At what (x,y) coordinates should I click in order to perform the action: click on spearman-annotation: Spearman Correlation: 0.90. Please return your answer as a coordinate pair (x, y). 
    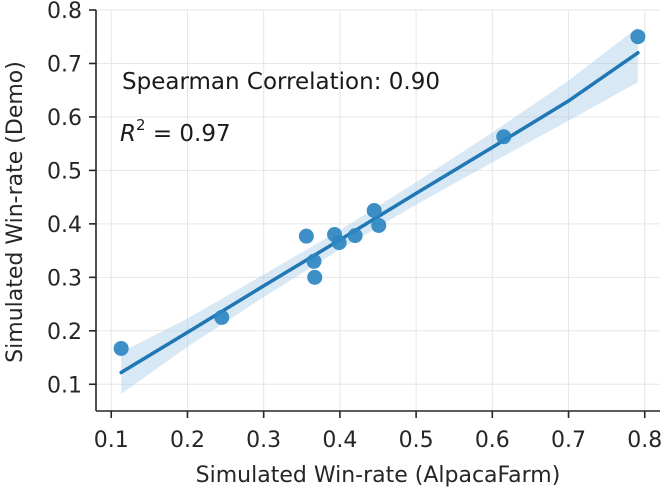
    Looking at the image, I should click on (281, 82).